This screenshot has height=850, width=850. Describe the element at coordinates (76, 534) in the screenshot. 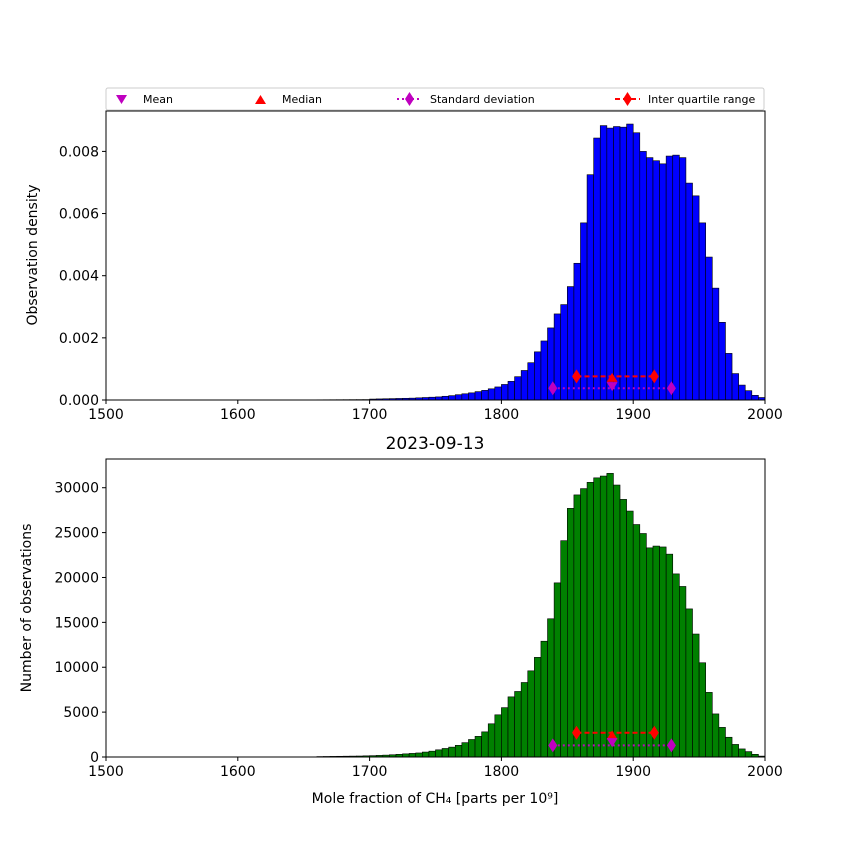

I see `count-y-tick-label: 25000` at that location.